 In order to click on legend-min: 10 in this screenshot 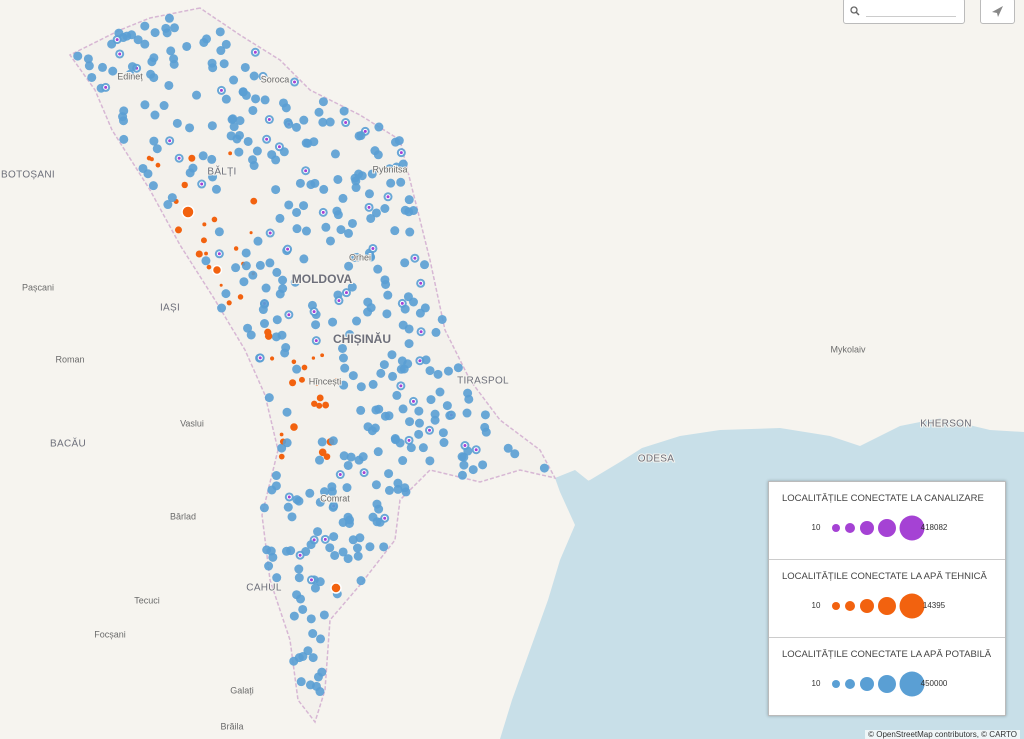, I will do `click(816, 683)`.